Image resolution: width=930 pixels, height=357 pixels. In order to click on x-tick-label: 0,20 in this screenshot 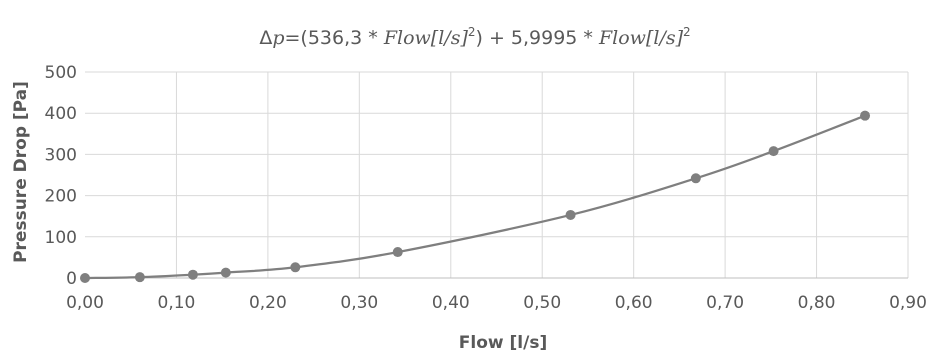, I will do `click(268, 303)`.